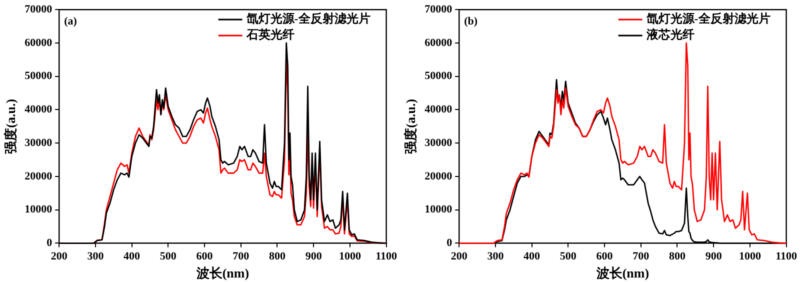 This screenshot has width=800, height=282. I want to click on legend-label: 液芯光纤, so click(669, 35).